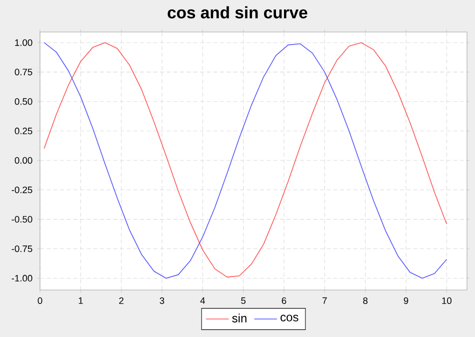  I want to click on legend-label: sin, so click(239, 318).